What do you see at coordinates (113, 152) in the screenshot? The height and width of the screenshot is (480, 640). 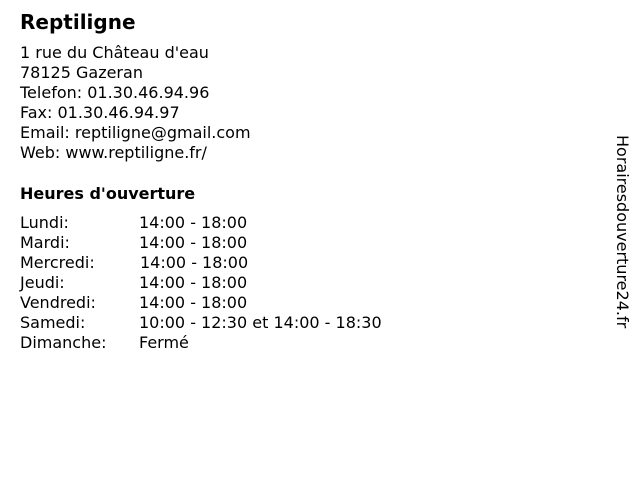 I see `website: Web: www.reptiligne.fr/` at bounding box center [113, 152].